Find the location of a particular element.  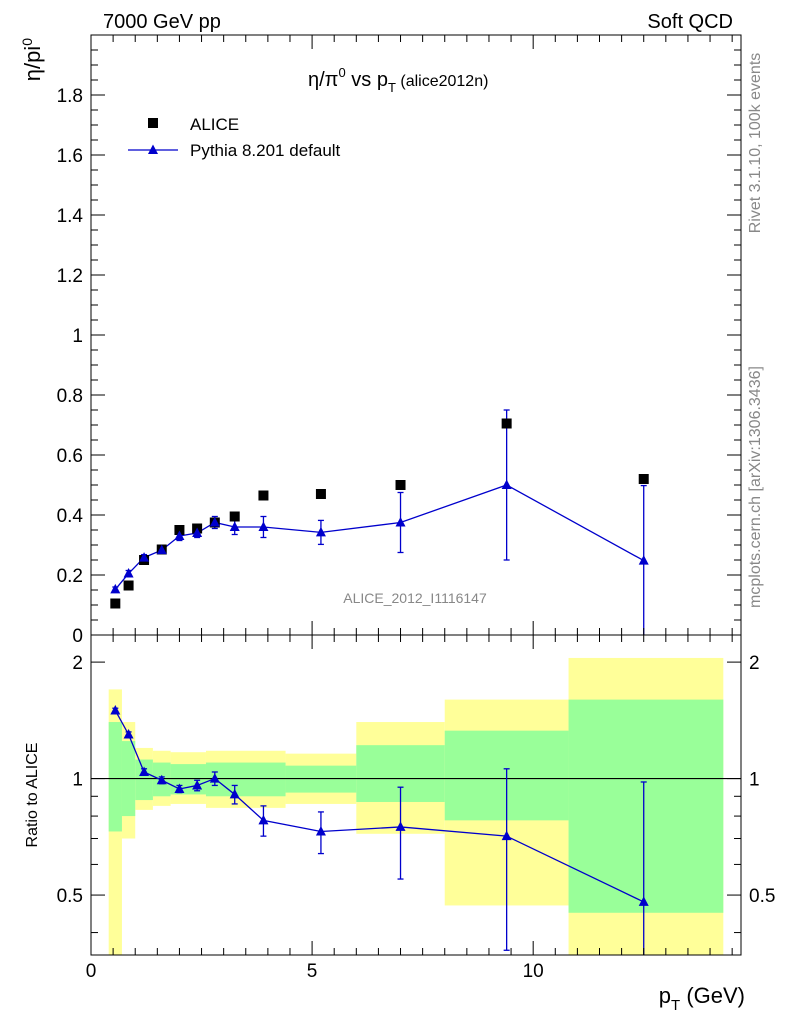

ratio-ytick-label-right: 2 is located at coordinates (754, 663).